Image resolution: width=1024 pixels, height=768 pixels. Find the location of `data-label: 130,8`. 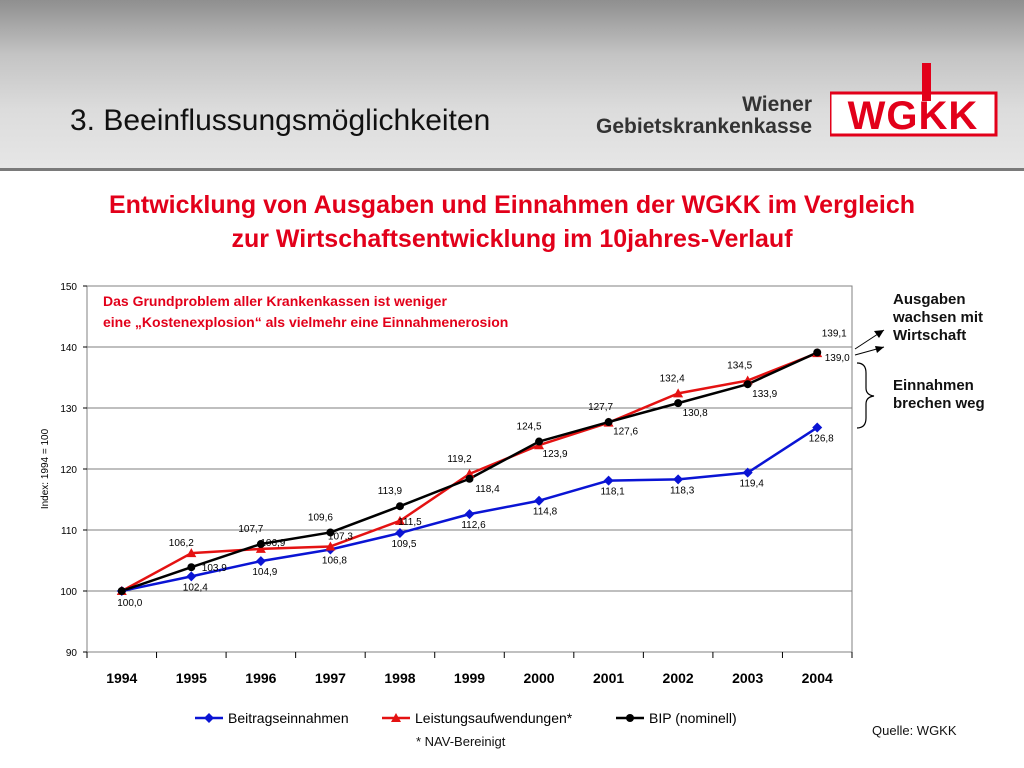

data-label: 130,8 is located at coordinates (695, 413).